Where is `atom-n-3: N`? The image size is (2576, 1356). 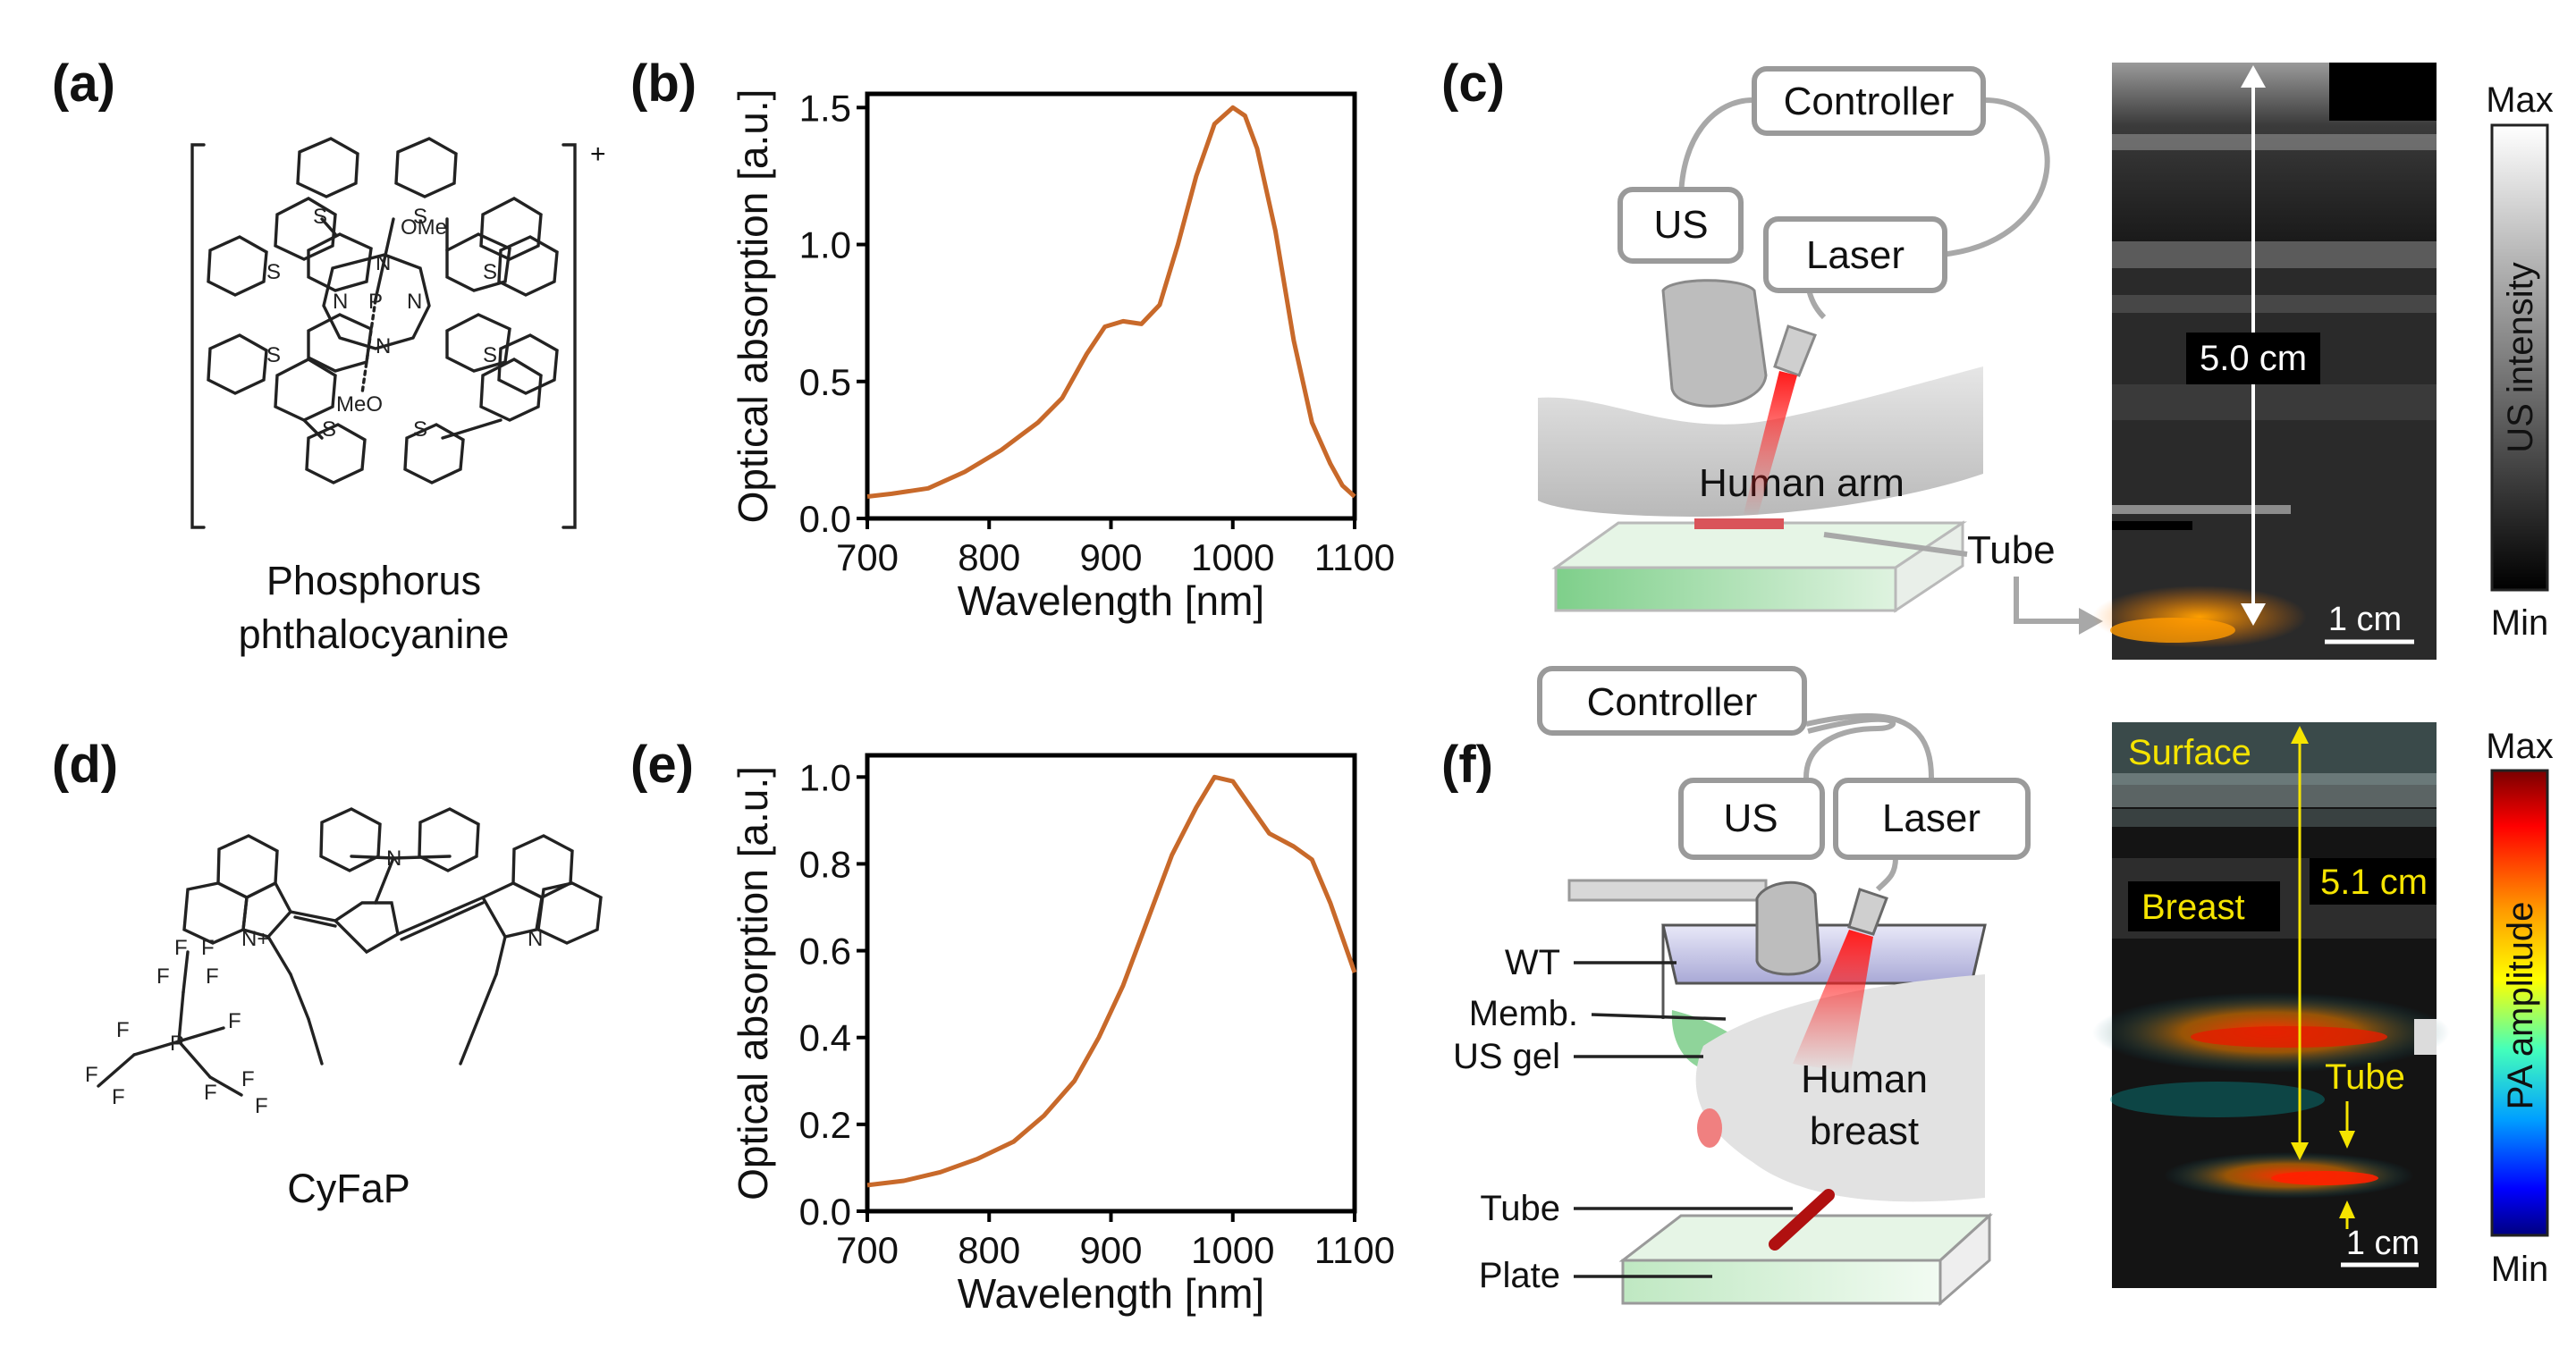 atom-n-3: N is located at coordinates (414, 302).